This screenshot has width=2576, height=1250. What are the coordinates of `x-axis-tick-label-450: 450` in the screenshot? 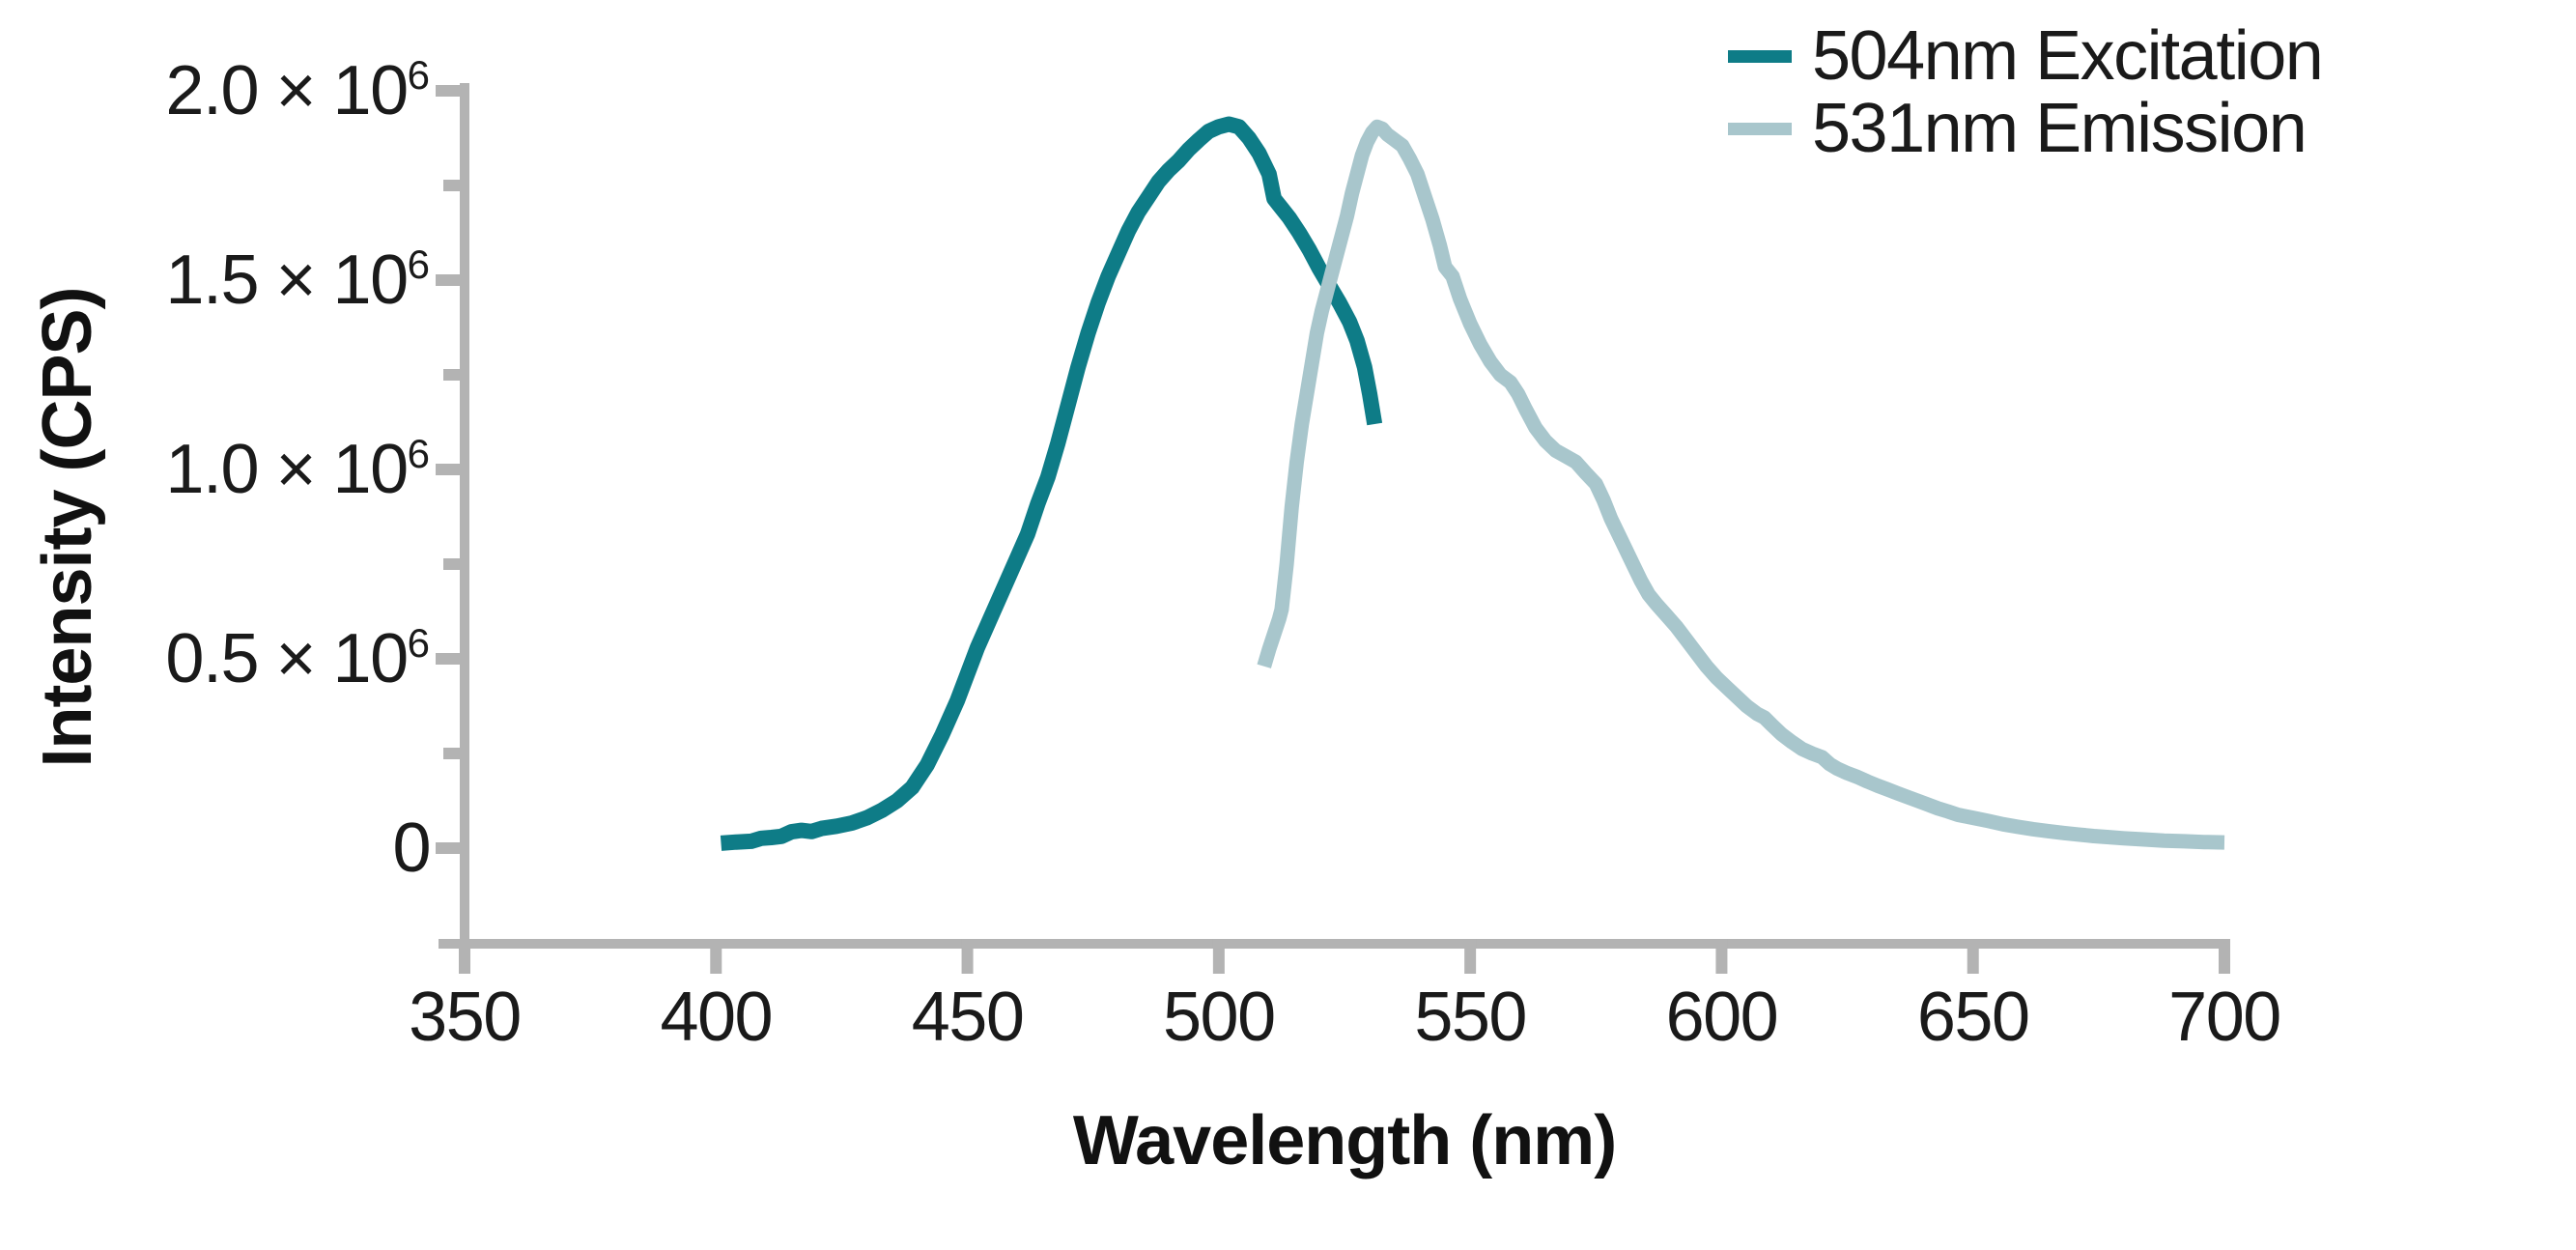 It's located at (968, 1017).